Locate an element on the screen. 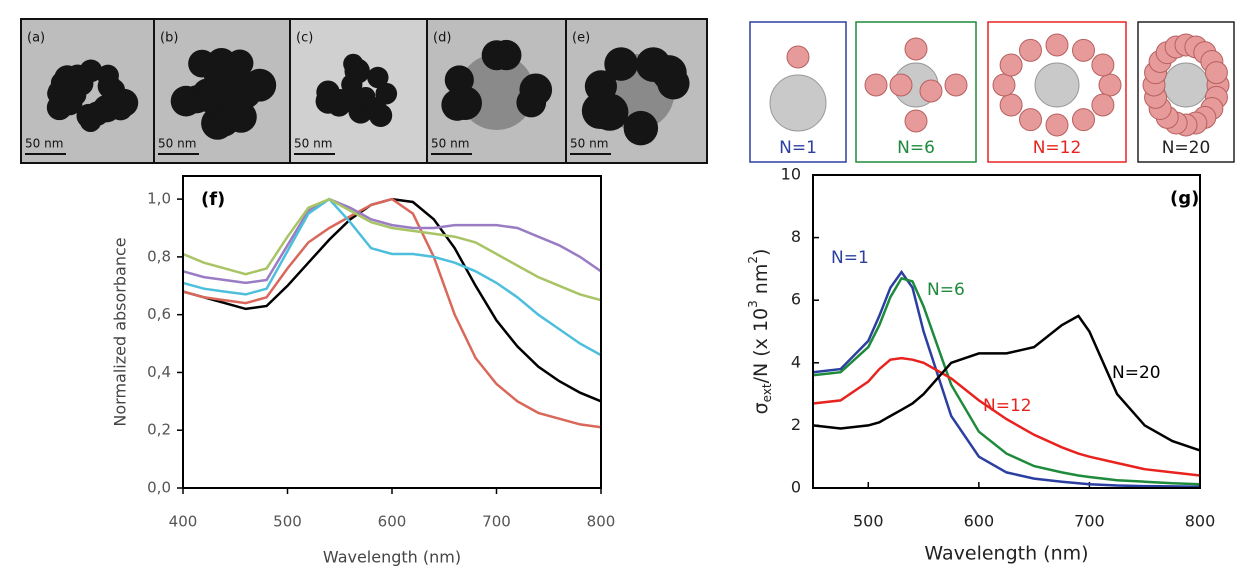 This screenshot has height=578, width=1243. x-tick-label: 400 is located at coordinates (183, 522).